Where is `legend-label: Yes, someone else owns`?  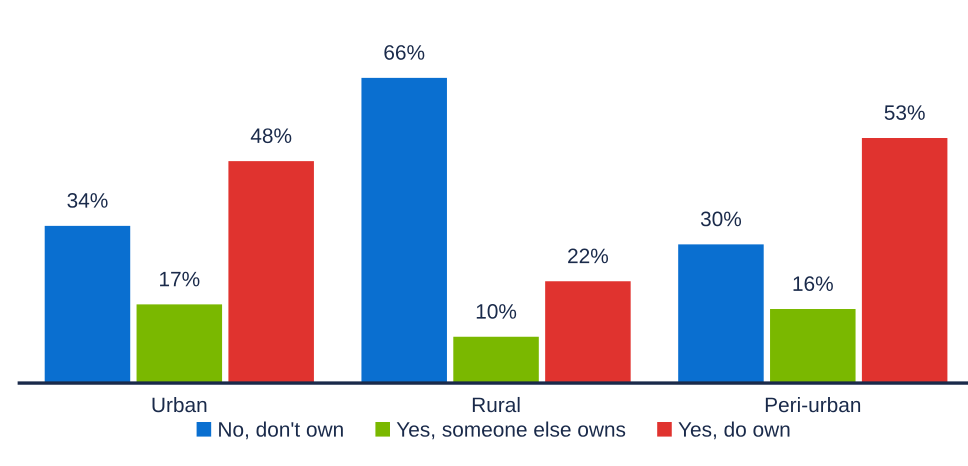
legend-label: Yes, someone else owns is located at coordinates (511, 430).